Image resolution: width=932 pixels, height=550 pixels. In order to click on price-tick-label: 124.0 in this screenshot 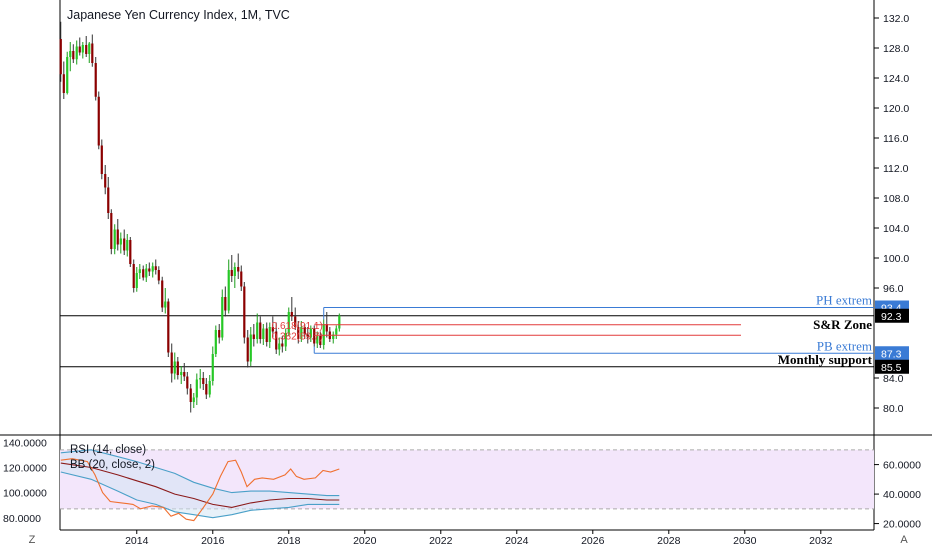, I will do `click(896, 79)`.